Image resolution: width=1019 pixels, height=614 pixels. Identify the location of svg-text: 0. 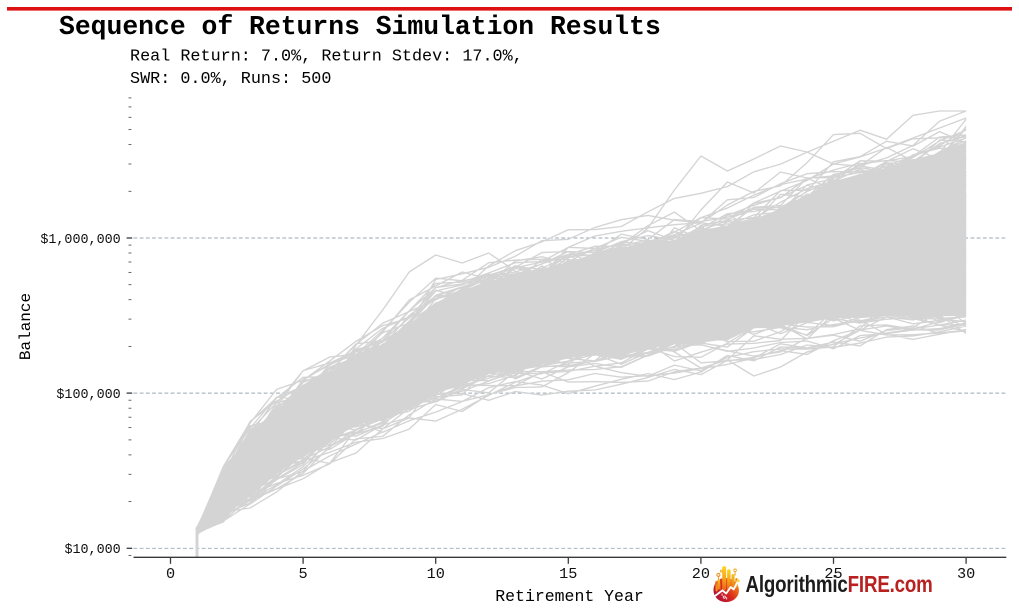
(170, 574).